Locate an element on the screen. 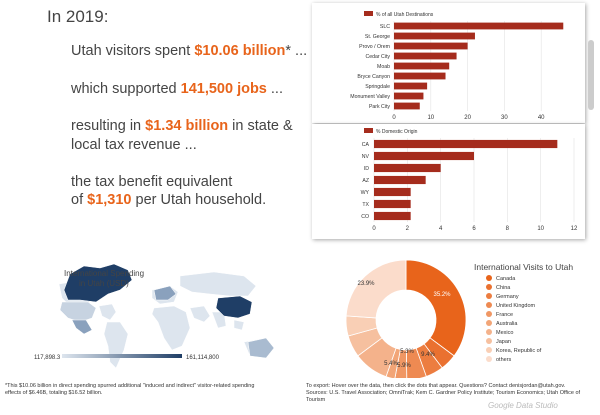  category-label: SLC is located at coordinates (385, 27).